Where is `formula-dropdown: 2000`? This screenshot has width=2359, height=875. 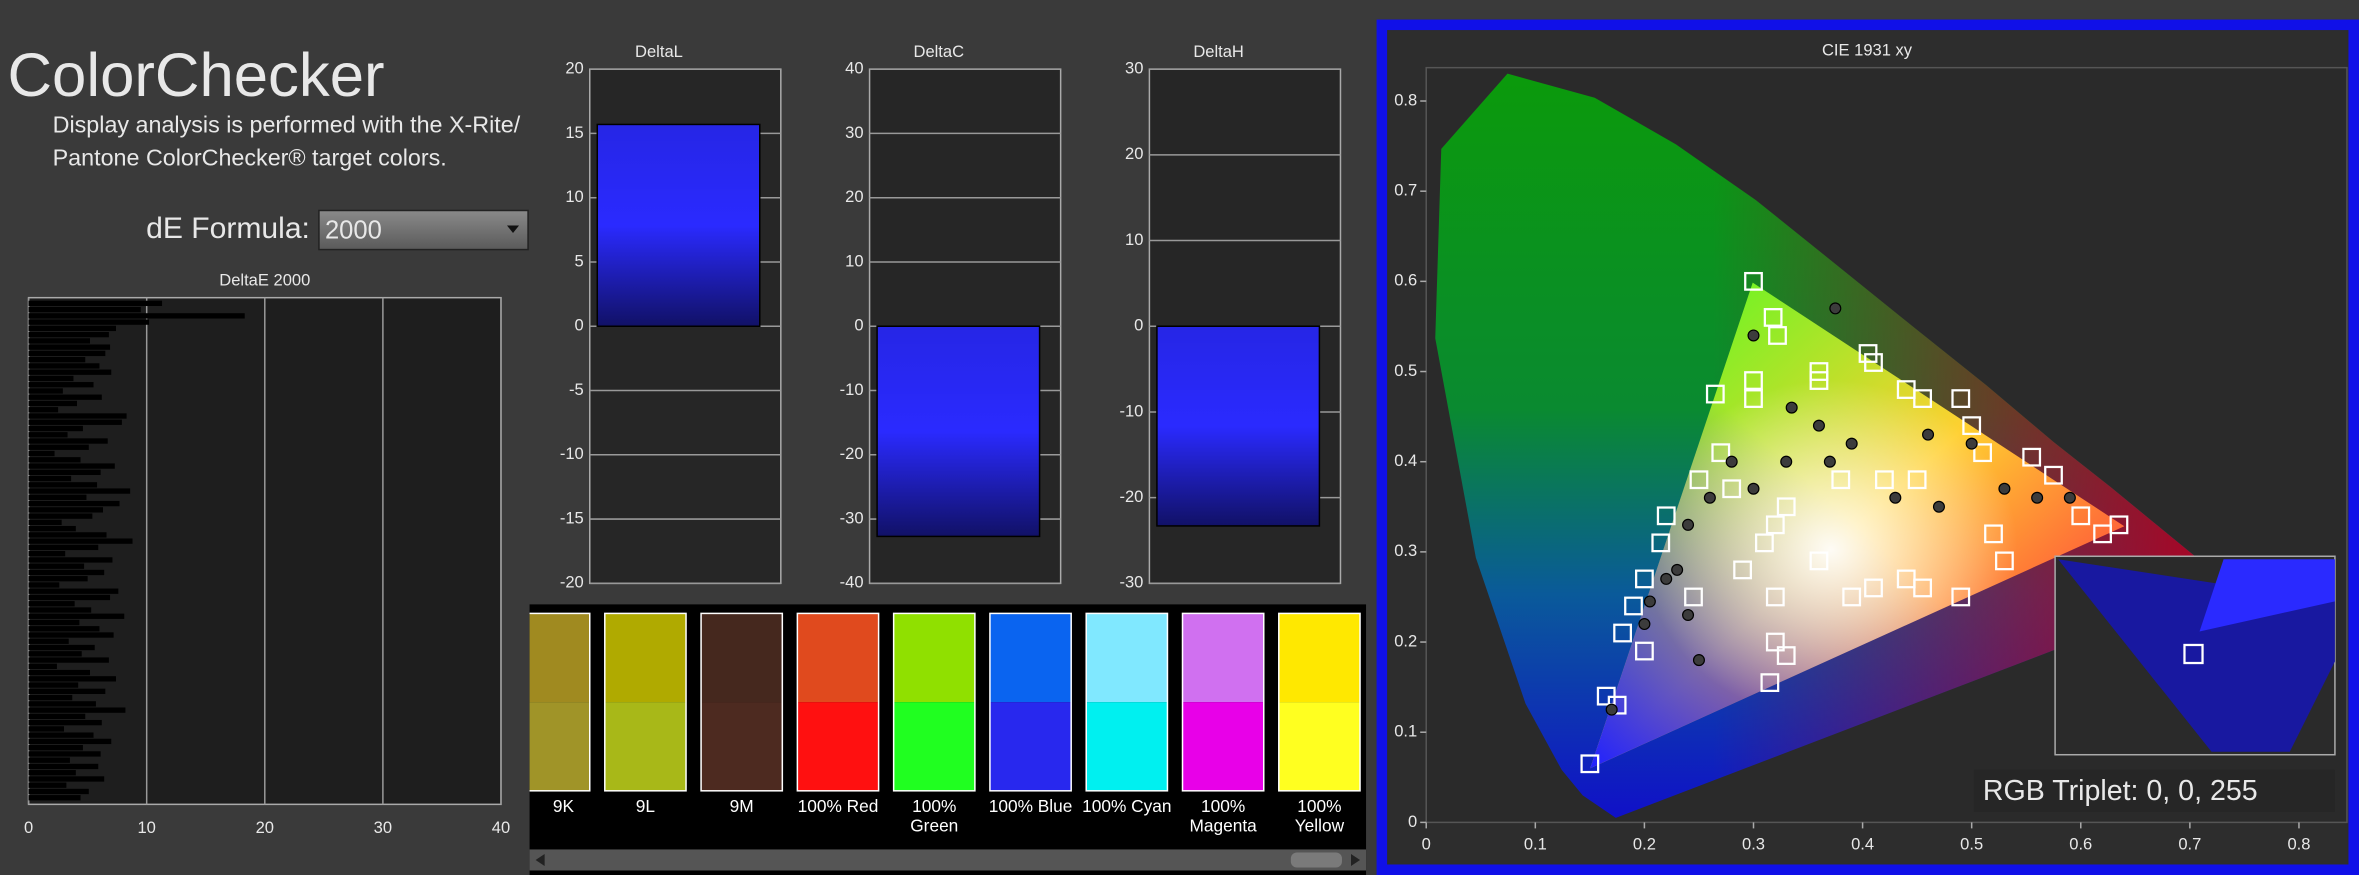 formula-dropdown: 2000 is located at coordinates (423, 230).